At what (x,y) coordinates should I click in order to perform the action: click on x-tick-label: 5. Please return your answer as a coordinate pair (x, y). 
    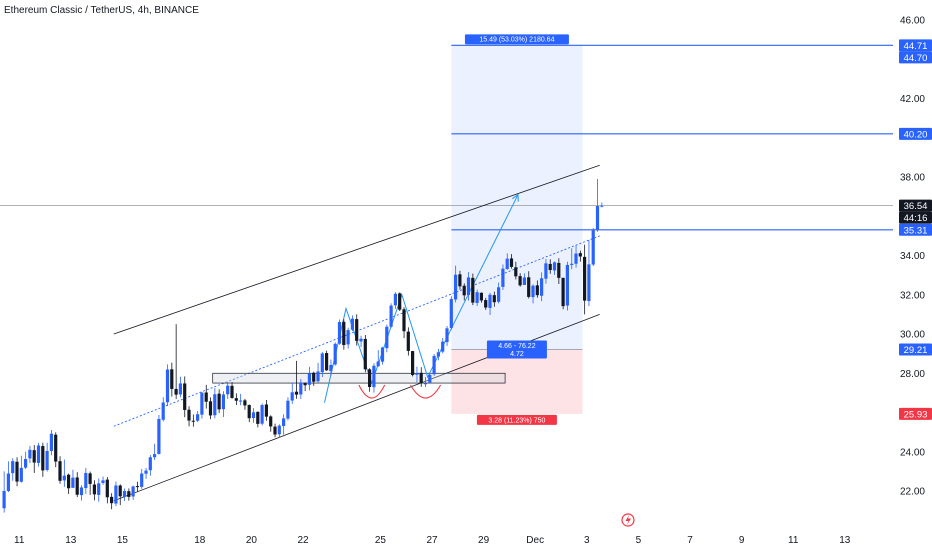
    Looking at the image, I should click on (639, 540).